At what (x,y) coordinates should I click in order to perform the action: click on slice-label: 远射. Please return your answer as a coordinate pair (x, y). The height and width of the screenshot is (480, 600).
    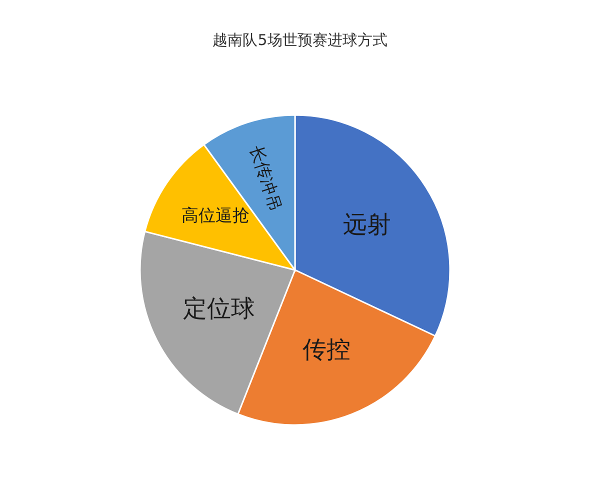
    Looking at the image, I should click on (366, 224).